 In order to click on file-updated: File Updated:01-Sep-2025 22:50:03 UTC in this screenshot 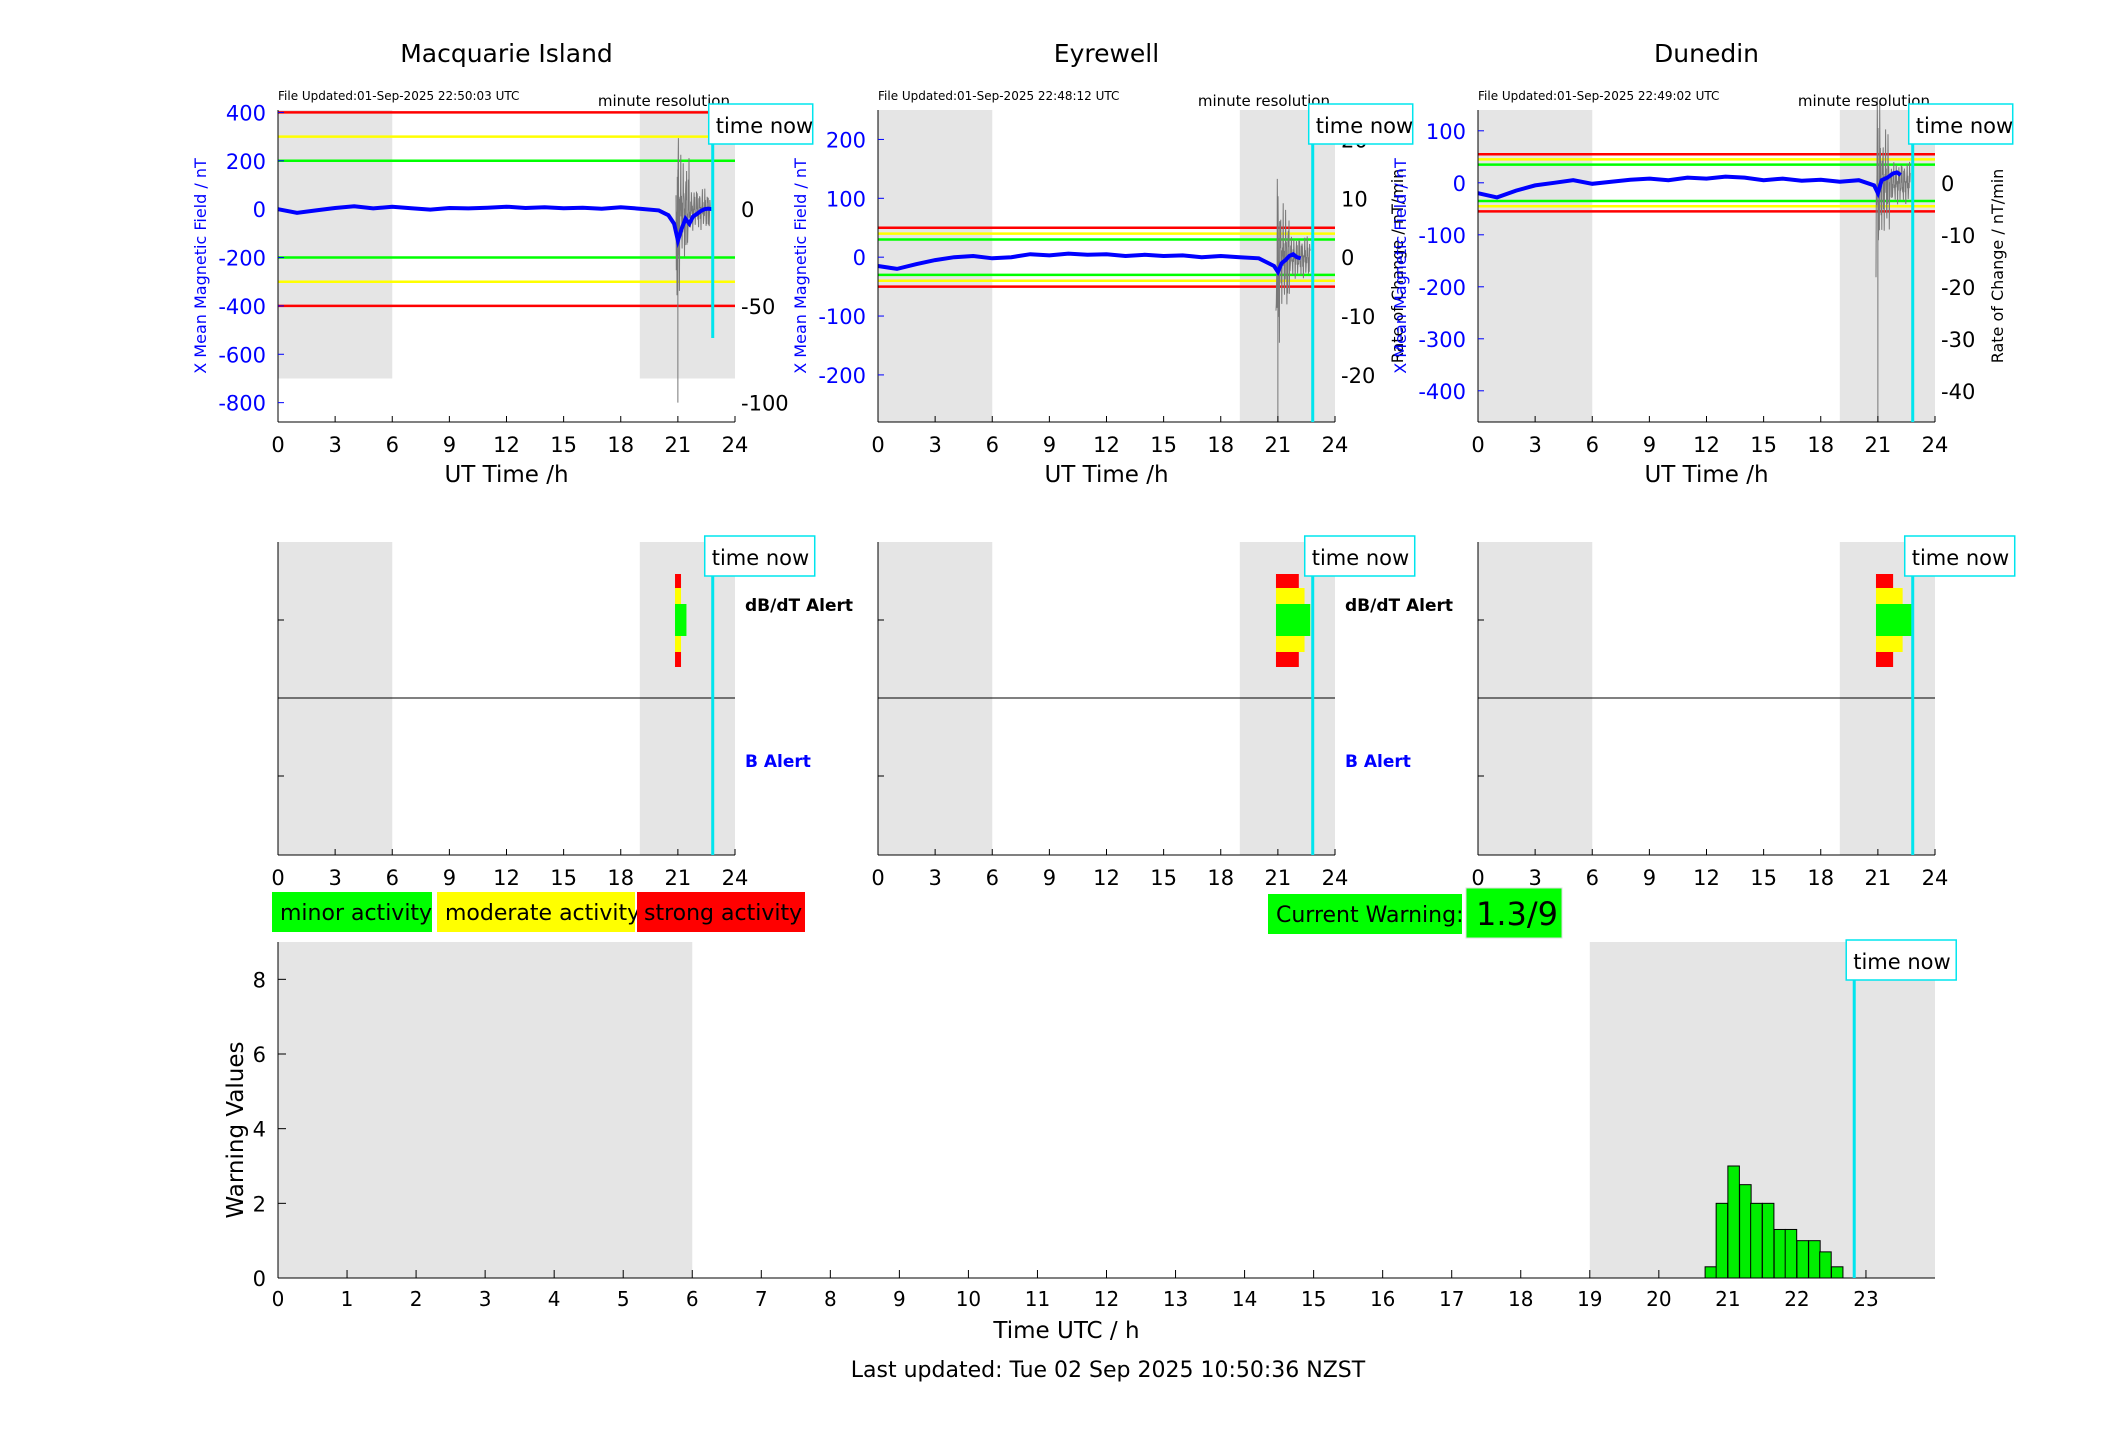, I will do `click(398, 96)`.